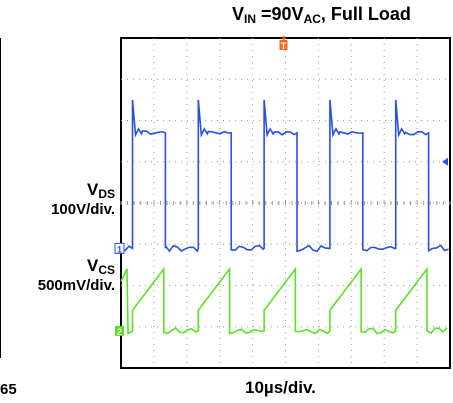  Describe the element at coordinates (280, 387) in the screenshot. I see `x-axis-scale: 10µs/div.` at that location.